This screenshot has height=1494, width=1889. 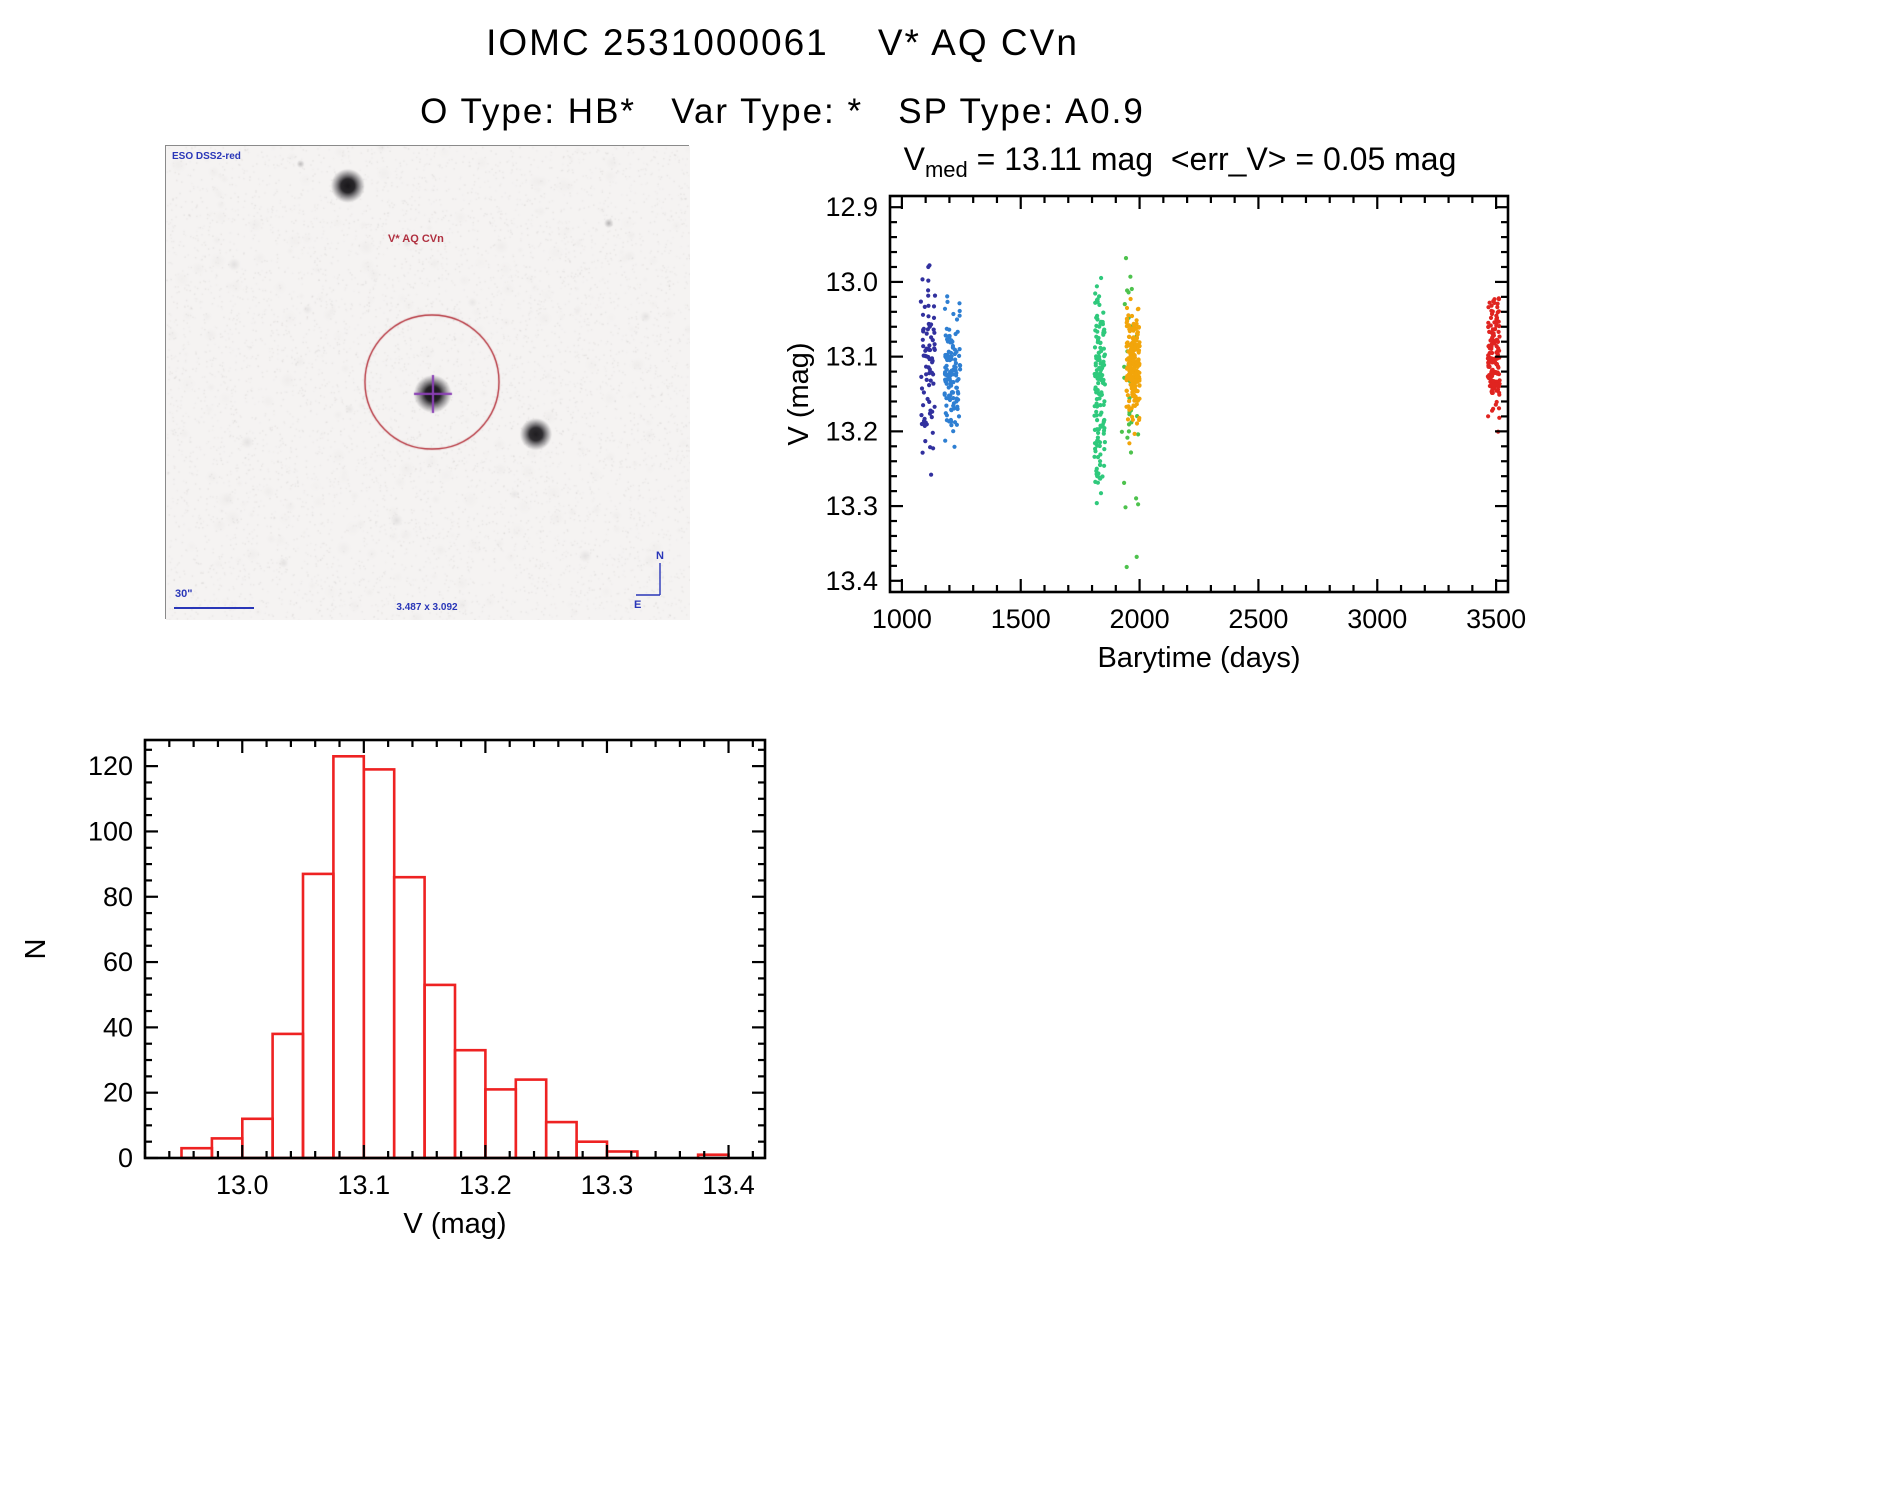 I want to click on fov-size-label: 3.487 x 3.092, so click(x=427, y=607).